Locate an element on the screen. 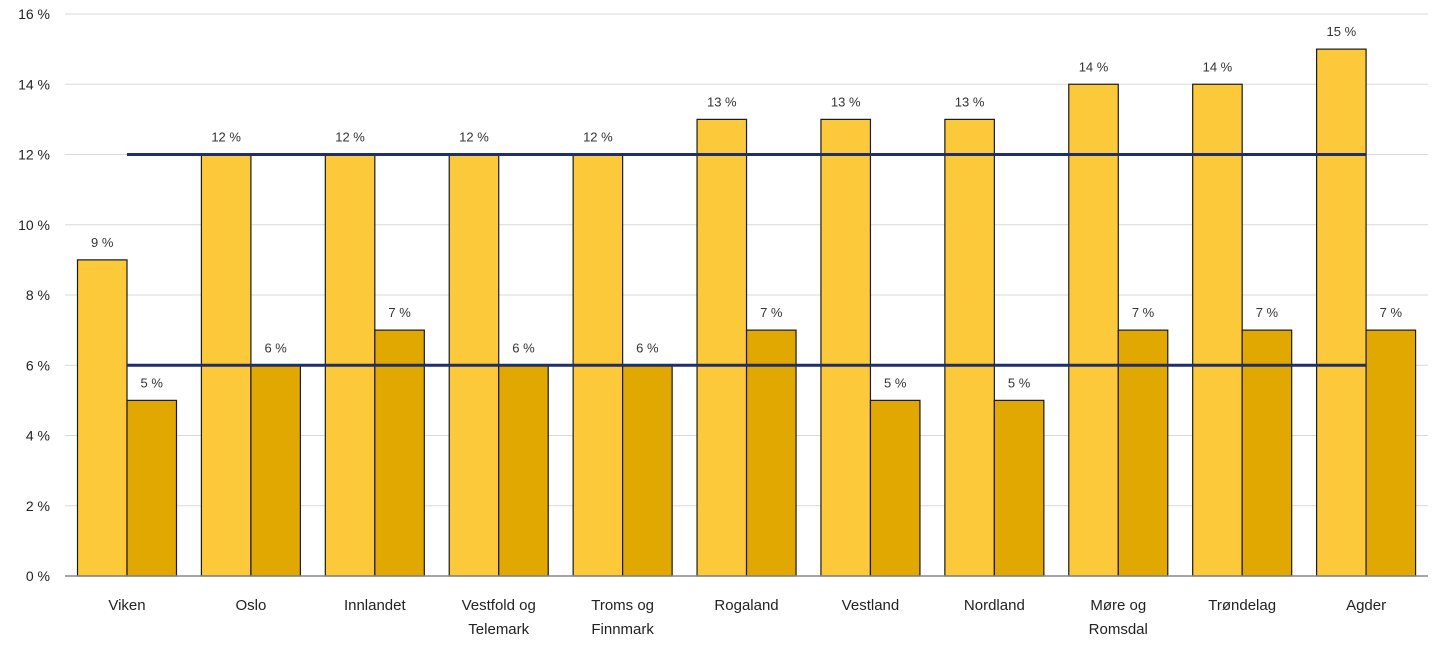 This screenshot has height=649, width=1435. category-label: Oslo is located at coordinates (250, 605).